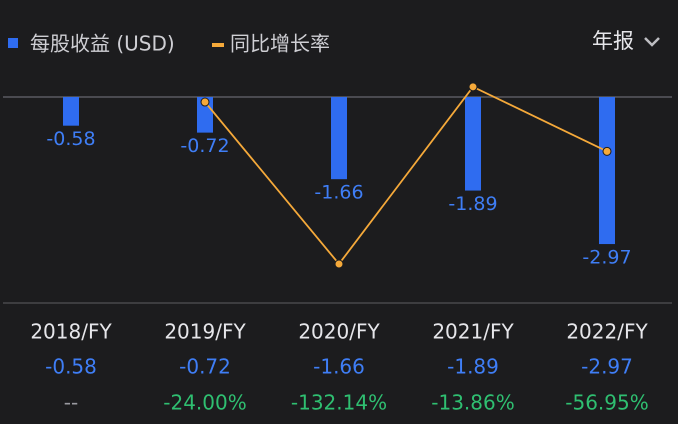 This screenshot has height=424, width=678. Describe the element at coordinates (280, 44) in the screenshot. I see `legend-label: 同比增长率` at that location.